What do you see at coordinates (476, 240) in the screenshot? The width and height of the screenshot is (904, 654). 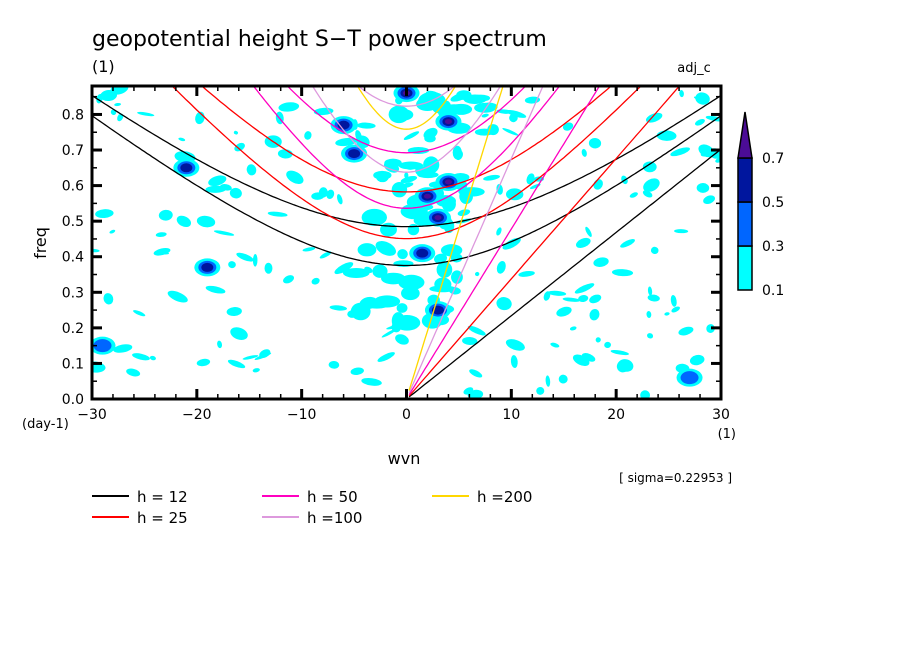 I see `dispersion-curve-h100-kelvin` at bounding box center [476, 240].